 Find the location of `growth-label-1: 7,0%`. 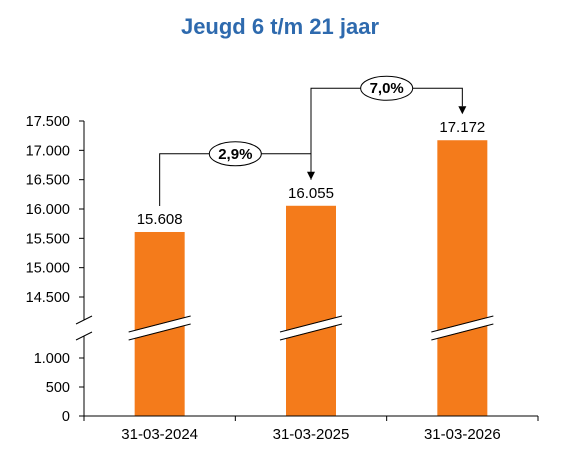

growth-label-1: 7,0% is located at coordinates (387, 88).